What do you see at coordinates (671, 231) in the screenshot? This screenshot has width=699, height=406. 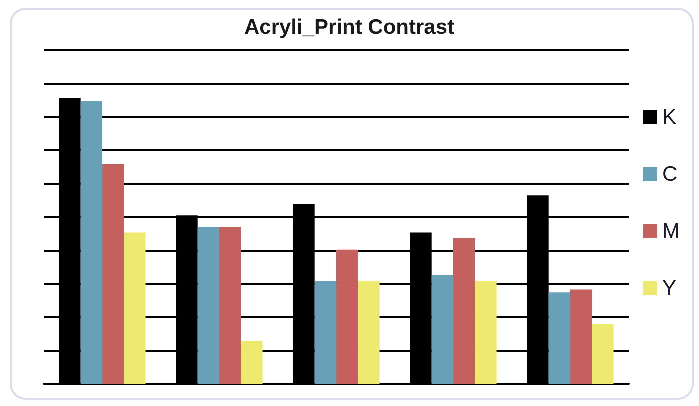 I see `legend-label: M` at bounding box center [671, 231].